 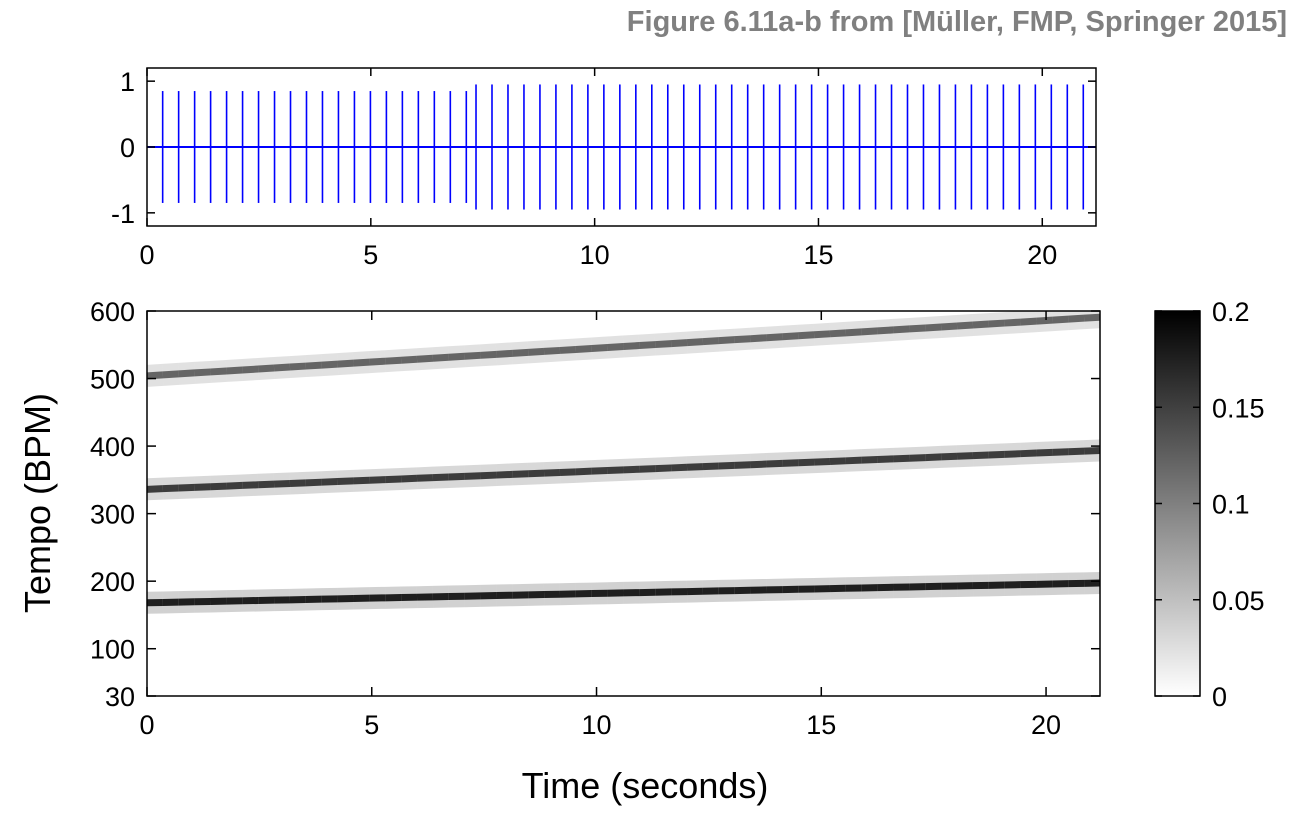 What do you see at coordinates (37, 503) in the screenshot?
I see `y-axis-title: Tempo (BPM)` at bounding box center [37, 503].